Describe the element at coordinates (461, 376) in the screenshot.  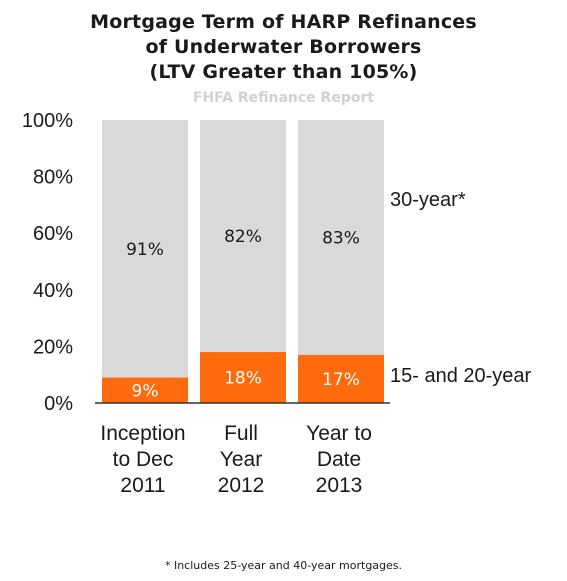
I see `legend-15-20-year: 15- and 20-year` at that location.